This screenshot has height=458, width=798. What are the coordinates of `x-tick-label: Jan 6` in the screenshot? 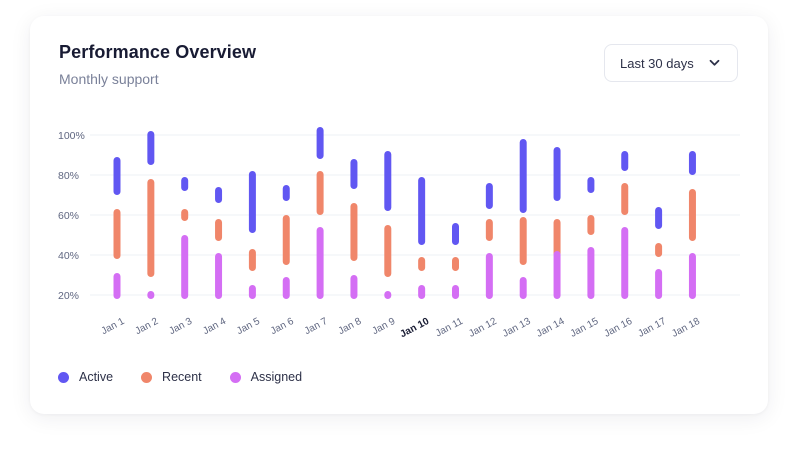 It's located at (282, 326).